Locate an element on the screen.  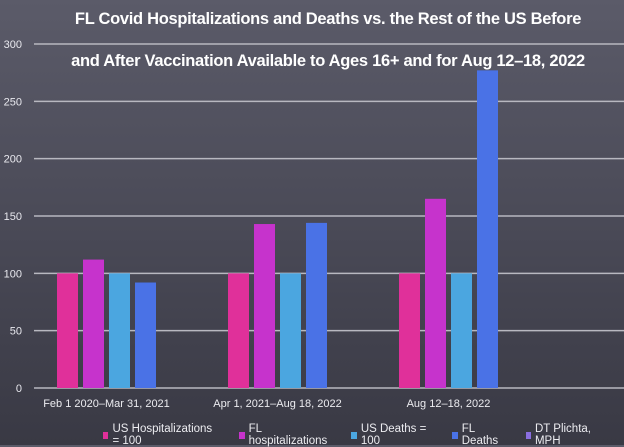
x-tick-label: Apr 1, 2021–Aug 18, 2022 is located at coordinates (277, 404).